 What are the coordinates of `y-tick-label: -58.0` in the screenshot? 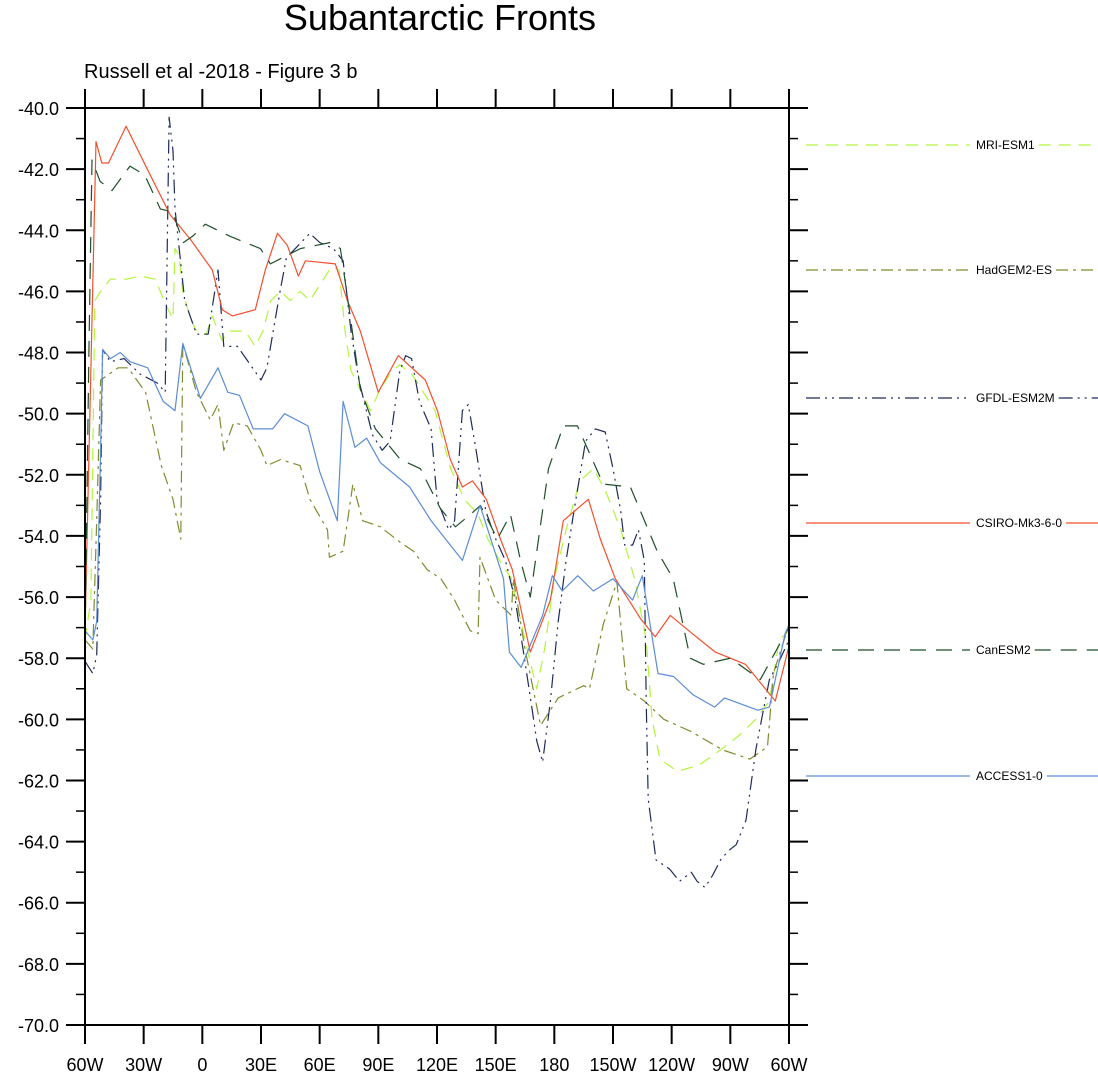 It's located at (38, 659).